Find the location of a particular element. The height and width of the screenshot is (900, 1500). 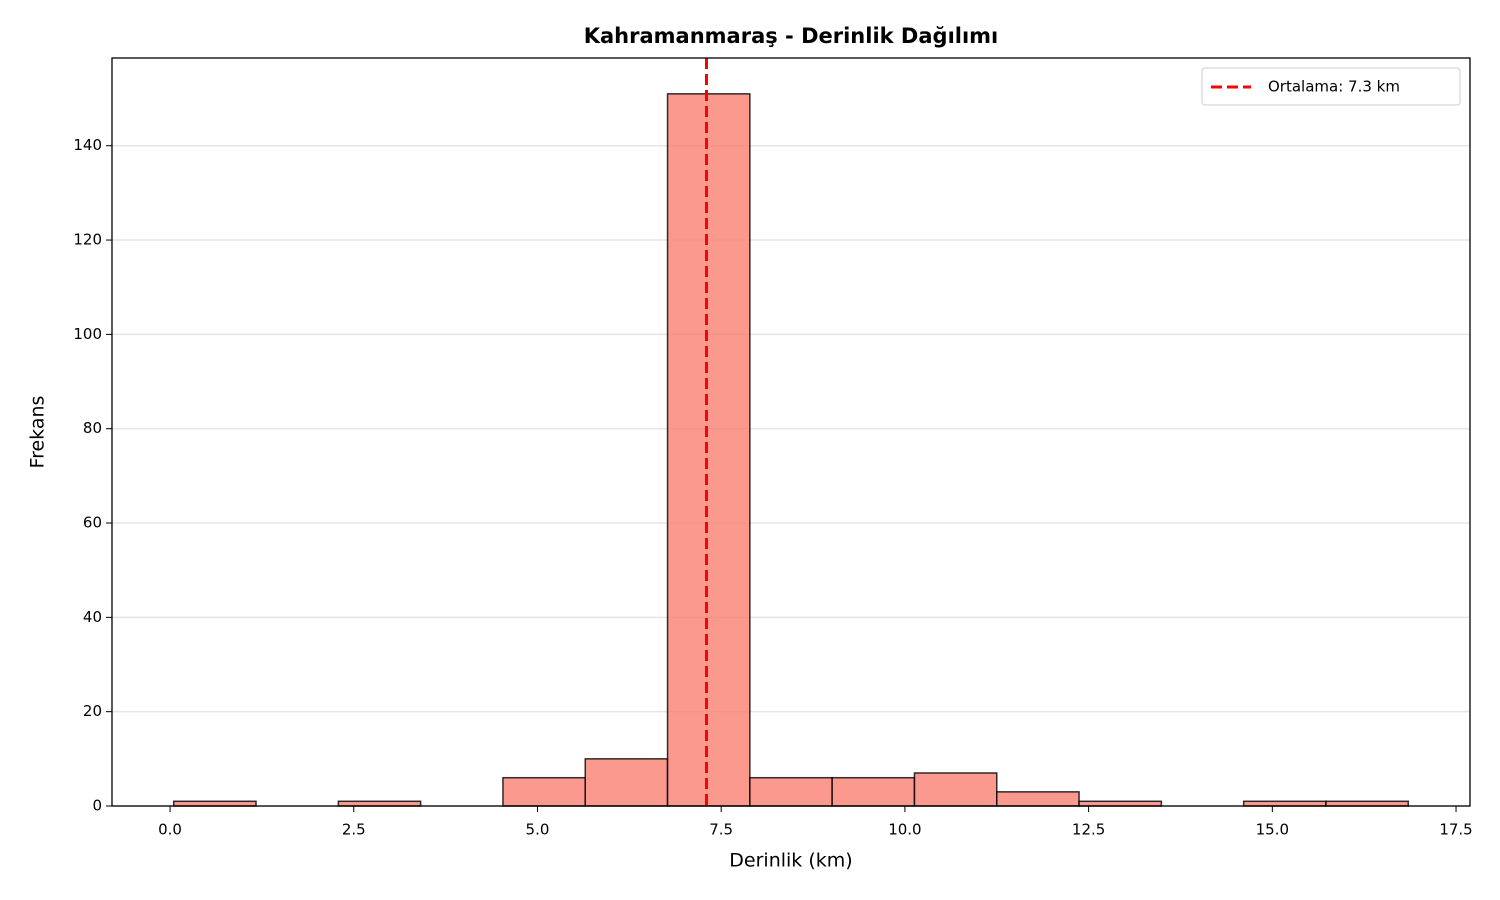

x-tick-label: 7.5 is located at coordinates (721, 830).